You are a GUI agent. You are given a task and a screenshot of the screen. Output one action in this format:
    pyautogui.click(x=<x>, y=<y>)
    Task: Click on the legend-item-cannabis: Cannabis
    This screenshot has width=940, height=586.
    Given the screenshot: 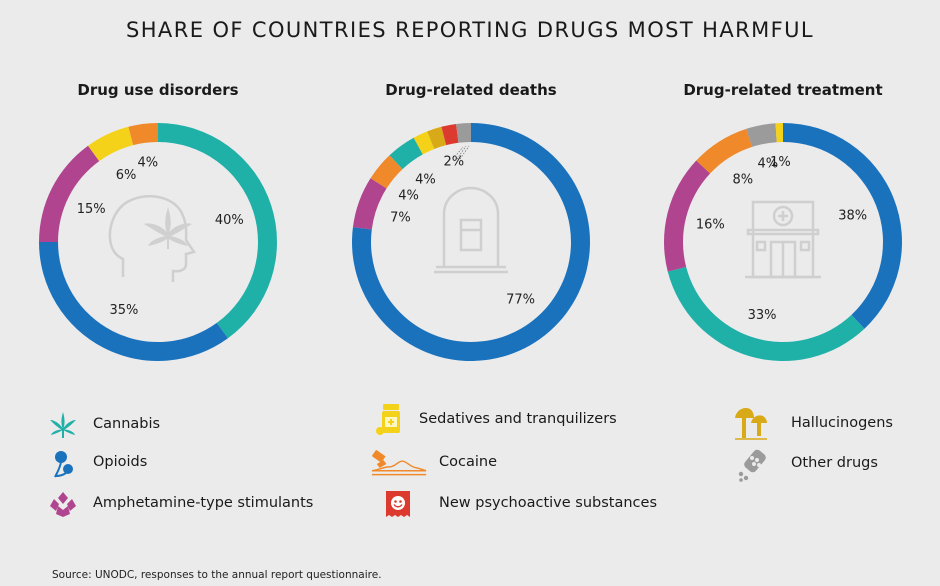 What is the action you would take?
    pyautogui.click(x=104, y=425)
    